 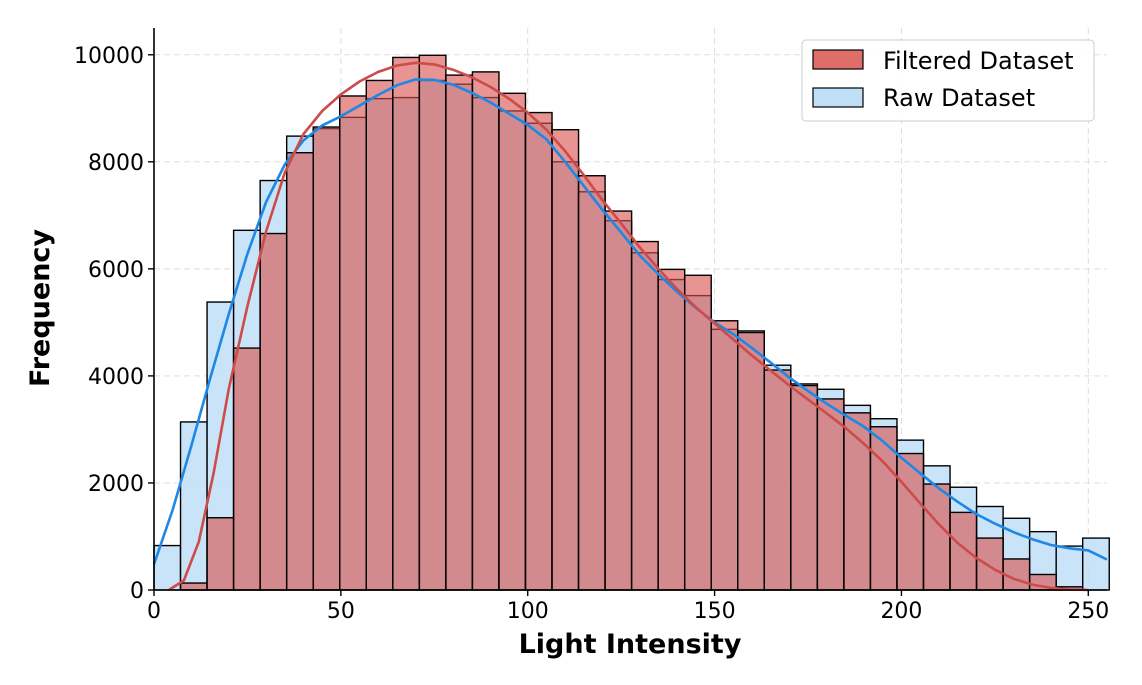 I want to click on x-tick-label: 150, so click(x=715, y=611).